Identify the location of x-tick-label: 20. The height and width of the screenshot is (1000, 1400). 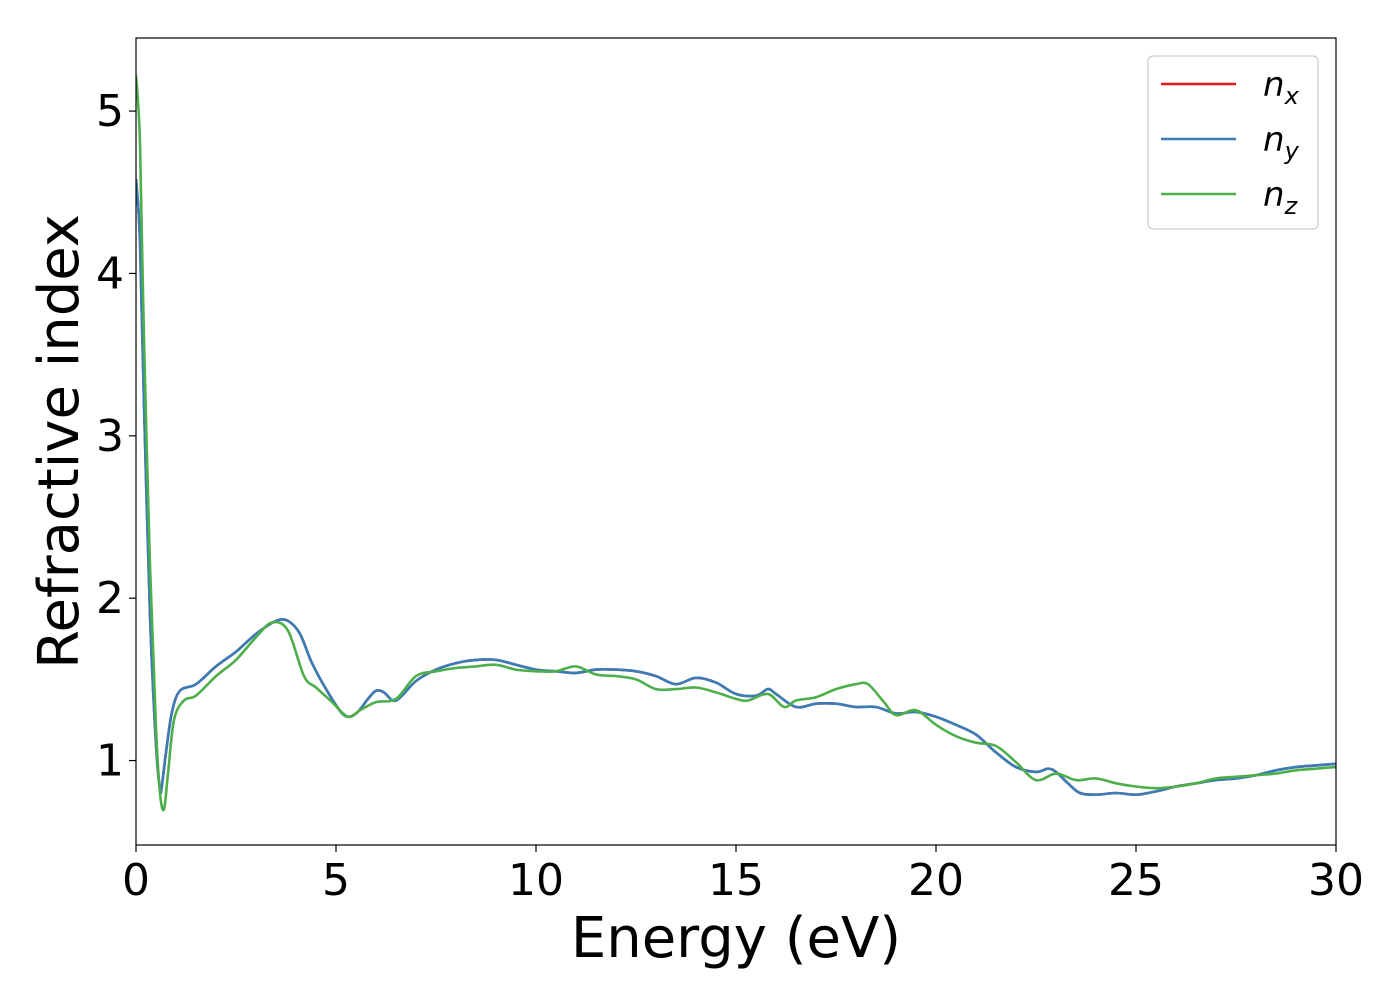
(936, 880).